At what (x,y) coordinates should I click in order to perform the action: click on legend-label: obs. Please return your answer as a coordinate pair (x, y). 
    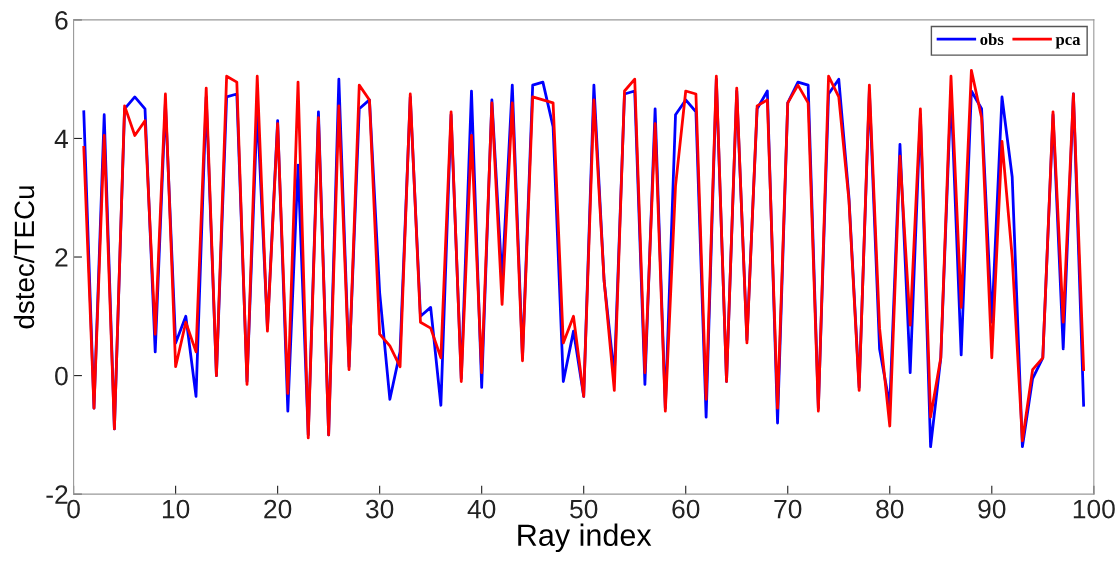
    Looking at the image, I should click on (992, 39).